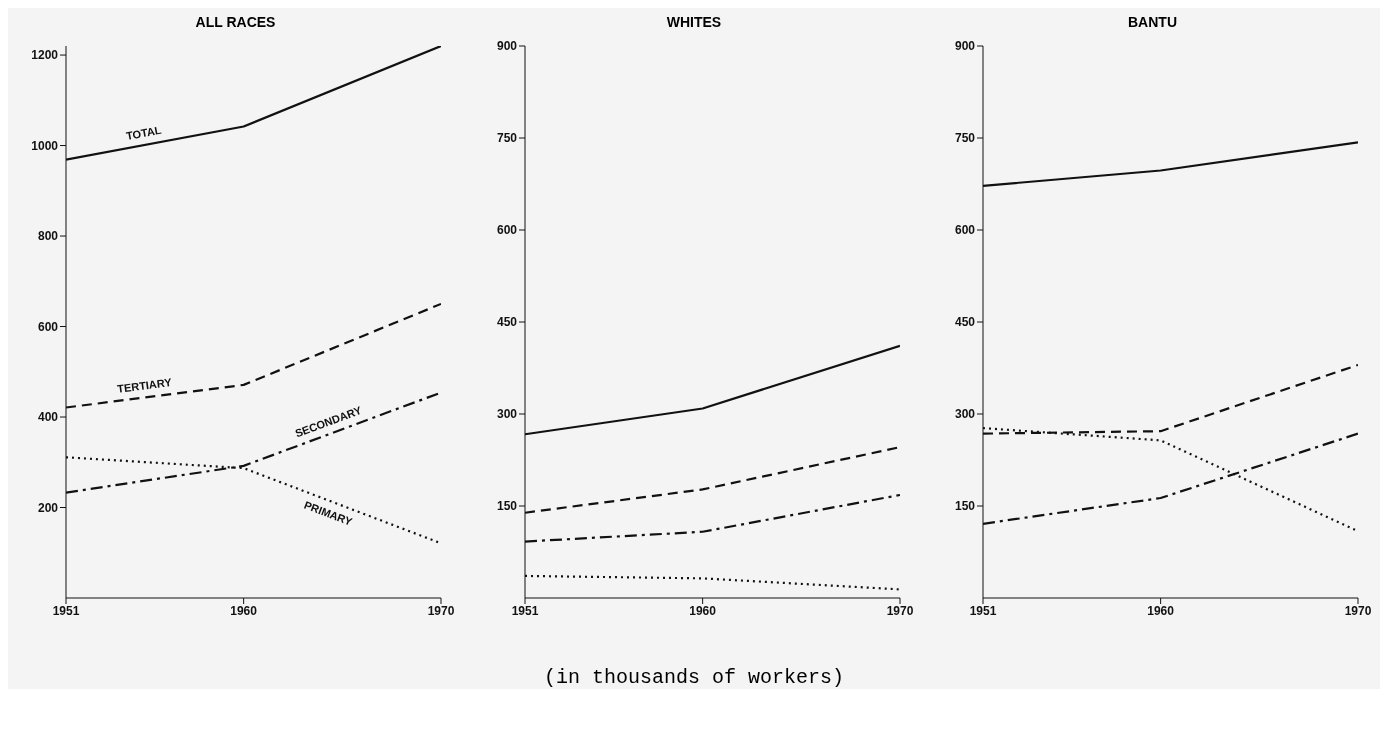 The height and width of the screenshot is (734, 1388). I want to click on chart-title: BANTU, so click(1152, 23).